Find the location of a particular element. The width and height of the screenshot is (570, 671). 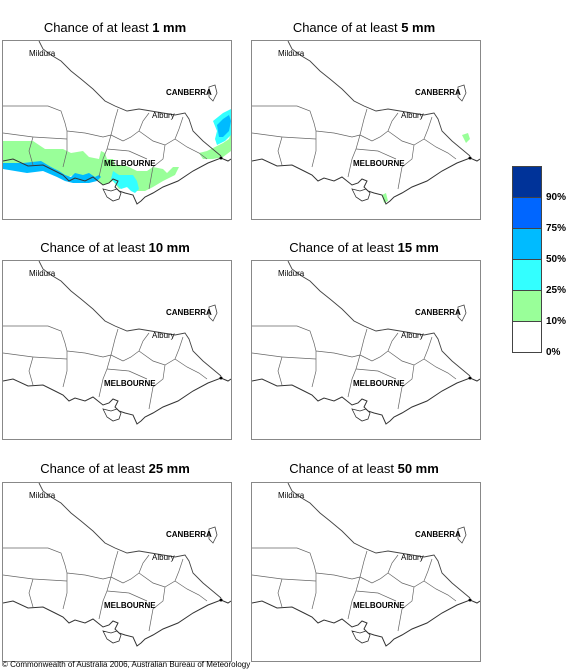

panel-title-50mm: Chance of at least 50 mm is located at coordinates (364, 468).